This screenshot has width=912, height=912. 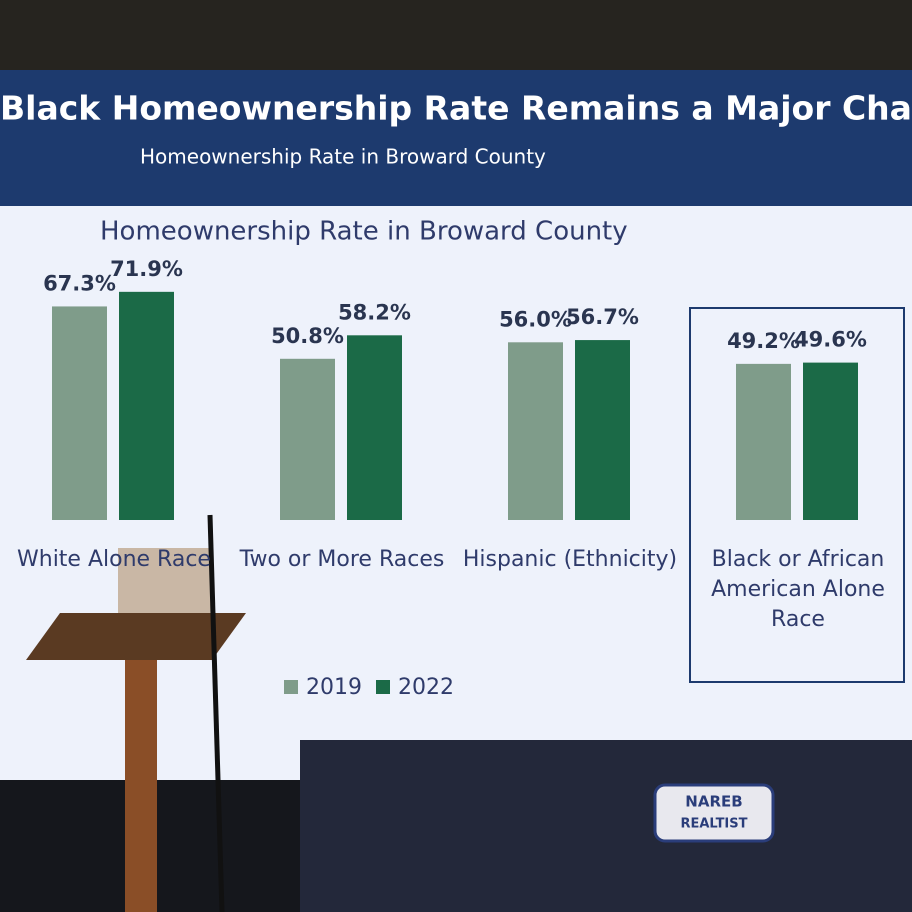 I want to click on chart-title: Homeownership Rate in Broward County, so click(x=364, y=232).